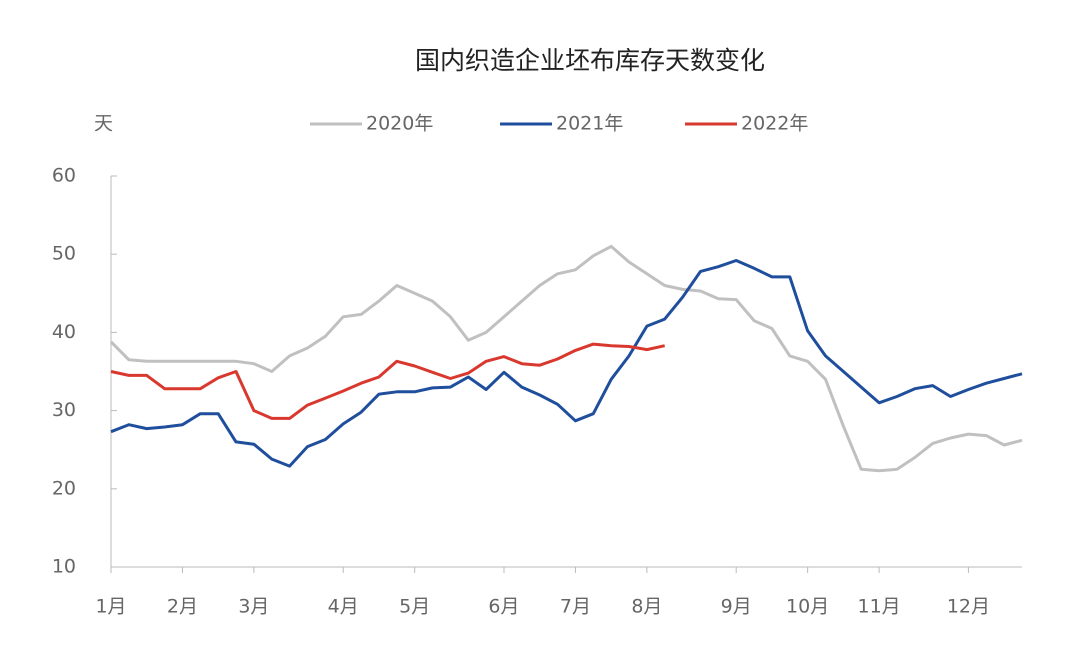 The width and height of the screenshot is (1080, 649). Describe the element at coordinates (64, 410) in the screenshot. I see `y-tick-label: 30` at that location.